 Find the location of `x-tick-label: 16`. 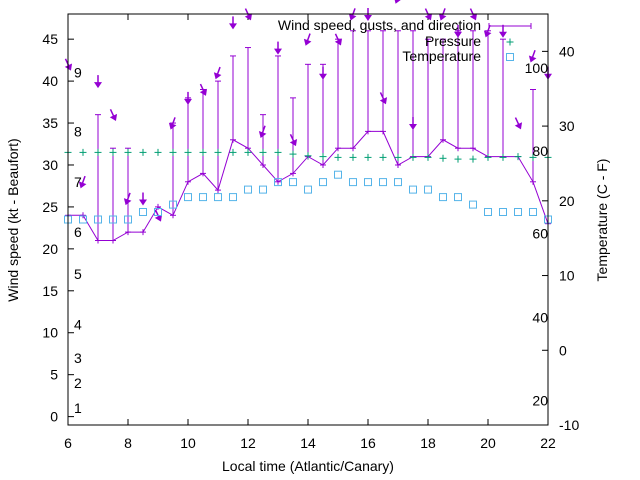

x-tick-label: 16 is located at coordinates (368, 443).